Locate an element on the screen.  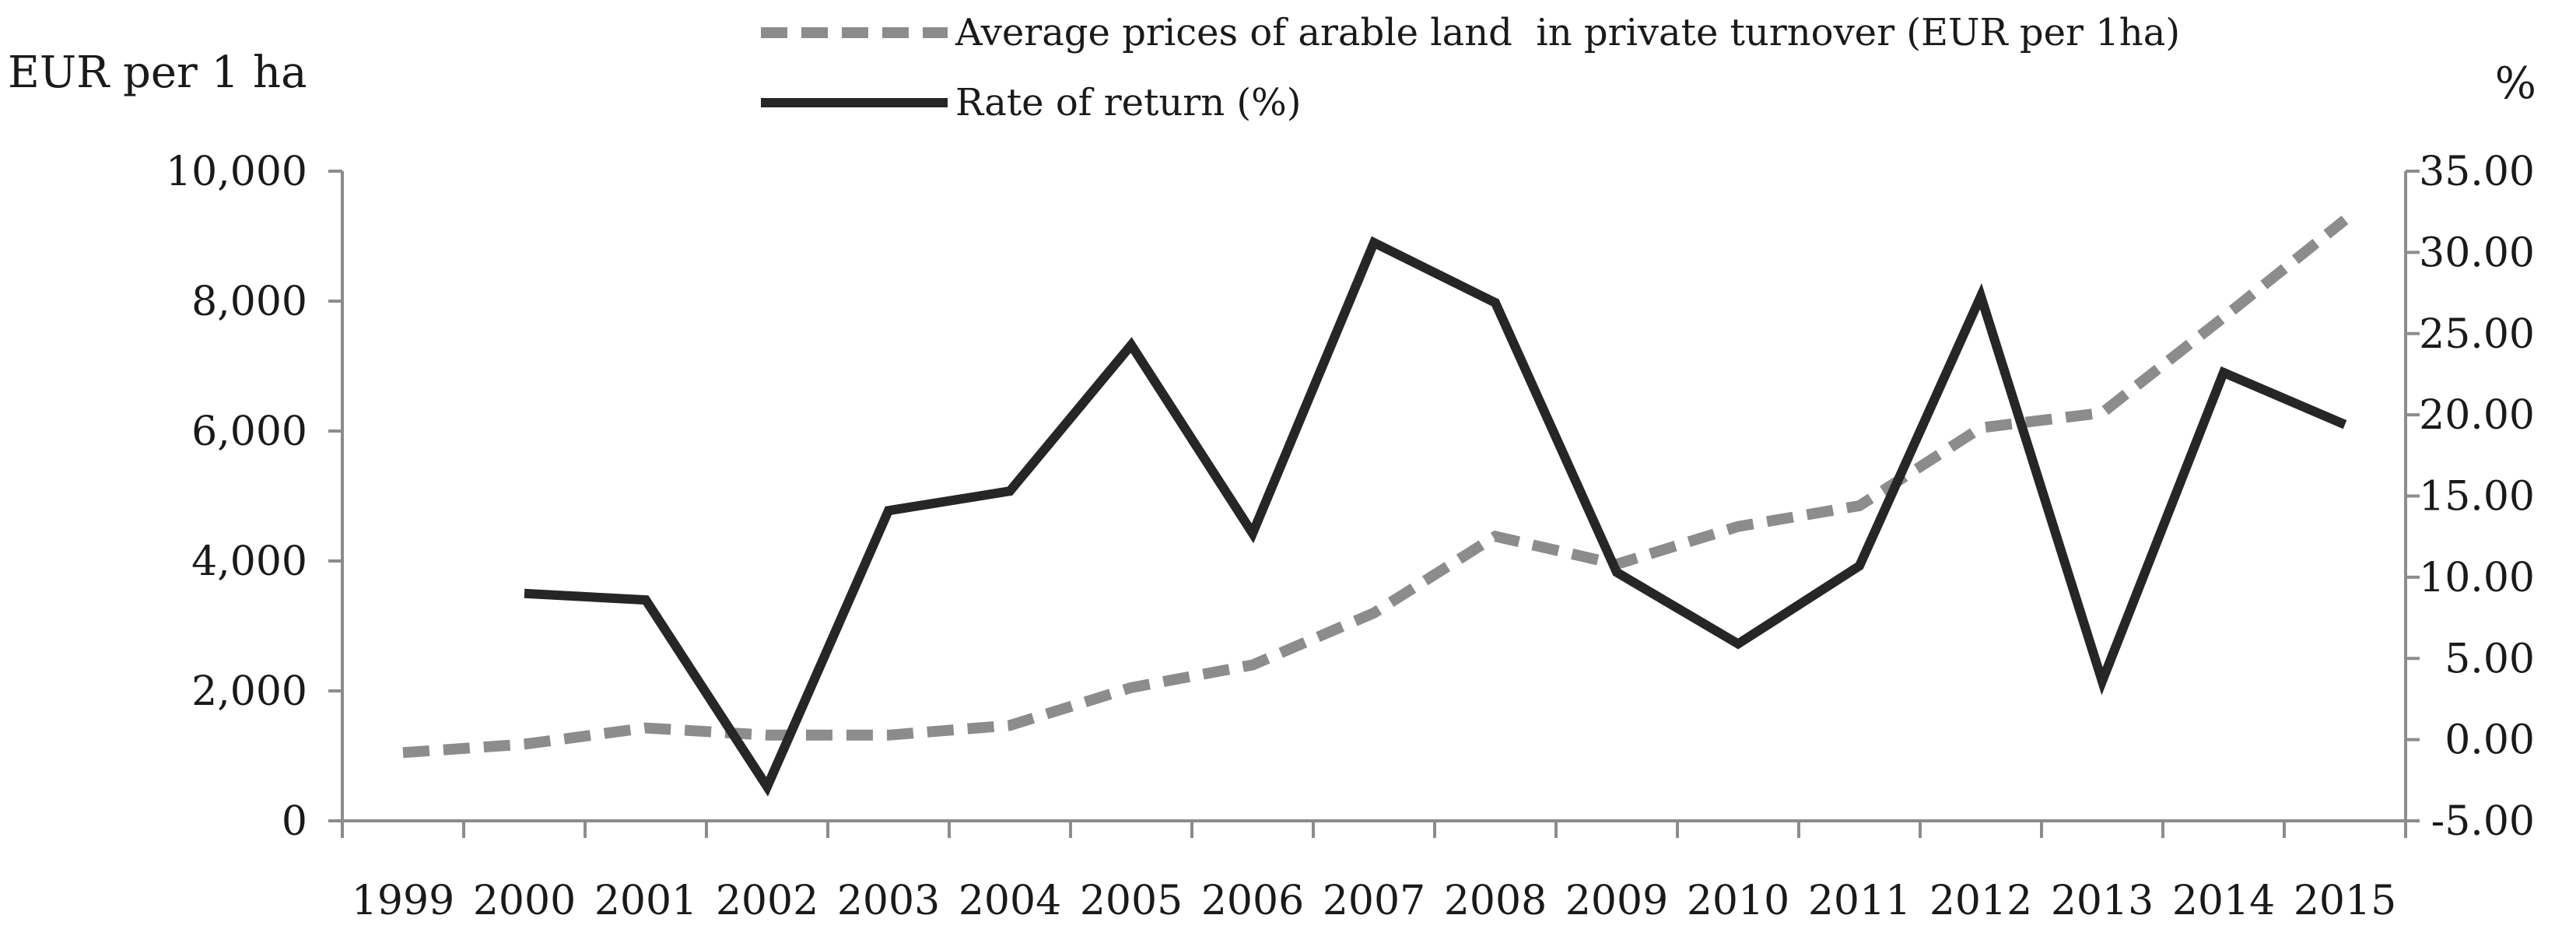
y-right-tick-label: 25.00 is located at coordinates (2477, 334).